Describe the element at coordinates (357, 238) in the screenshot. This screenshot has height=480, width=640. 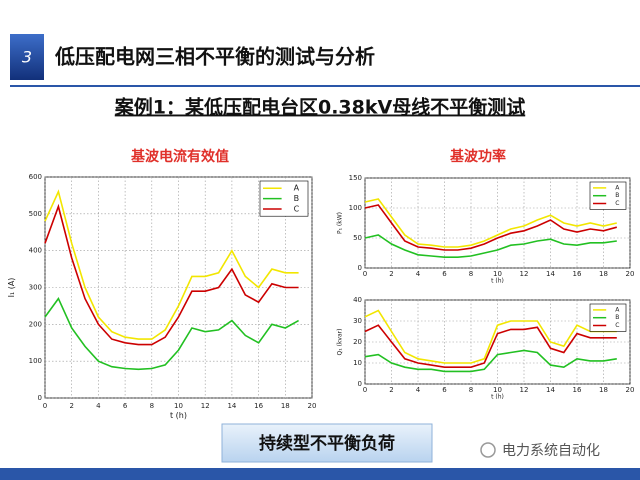
I see `y-tick-label: 50` at that location.